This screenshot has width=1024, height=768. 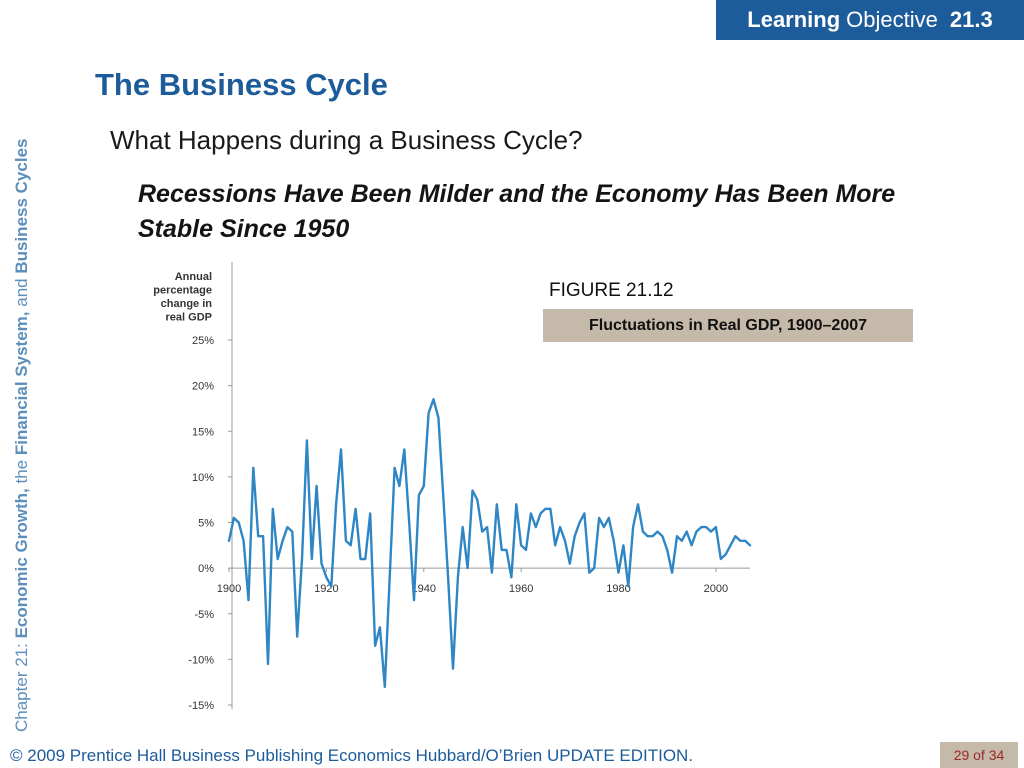 I want to click on y-tick-label: 5%, so click(x=206, y=524).